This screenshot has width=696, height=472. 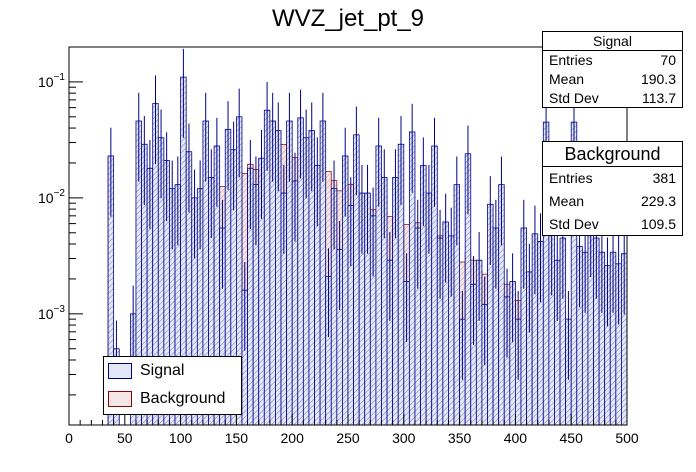 I want to click on stats-signal-stddev-label: Std Dev, so click(x=574, y=98).